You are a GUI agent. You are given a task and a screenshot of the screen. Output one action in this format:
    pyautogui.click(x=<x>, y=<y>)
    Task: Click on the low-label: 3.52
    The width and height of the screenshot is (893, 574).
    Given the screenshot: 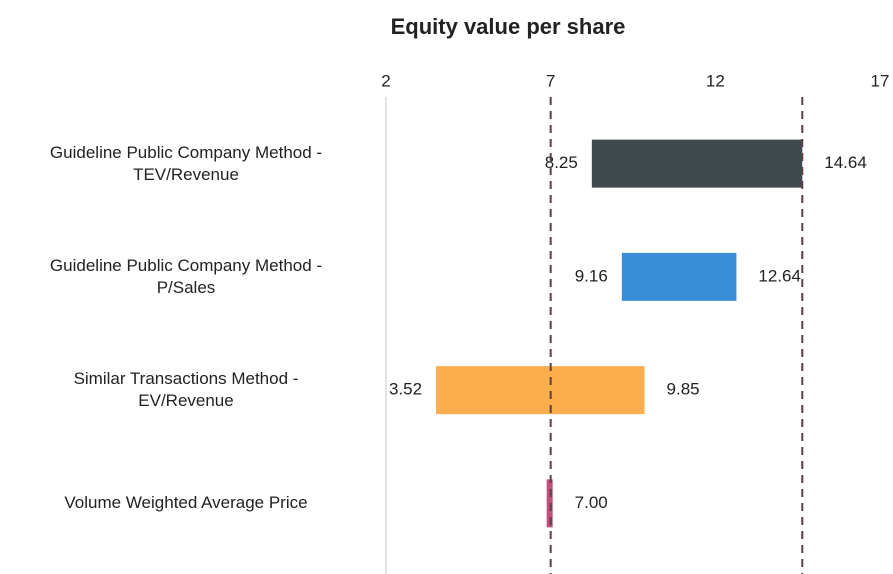 What is the action you would take?
    pyautogui.click(x=405, y=389)
    